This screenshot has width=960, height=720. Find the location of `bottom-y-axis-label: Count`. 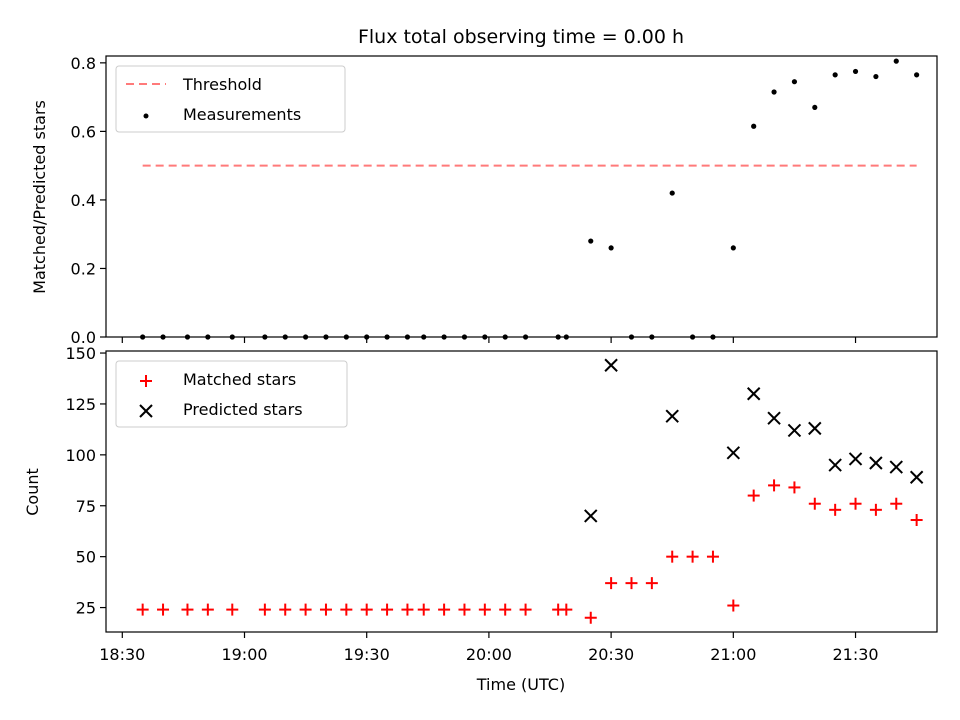

bottom-y-axis-label: Count is located at coordinates (32, 492).